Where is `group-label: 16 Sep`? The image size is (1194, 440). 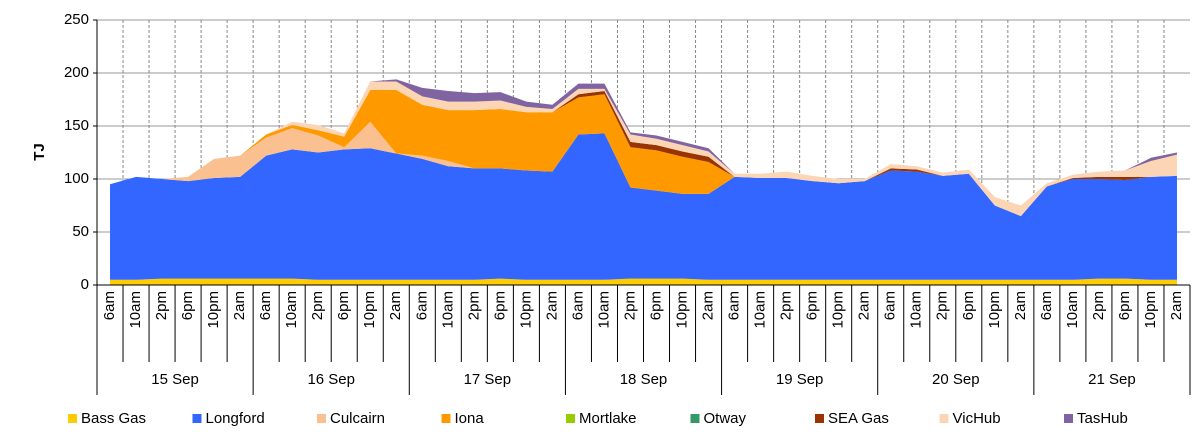
group-label: 16 Sep is located at coordinates (331, 379).